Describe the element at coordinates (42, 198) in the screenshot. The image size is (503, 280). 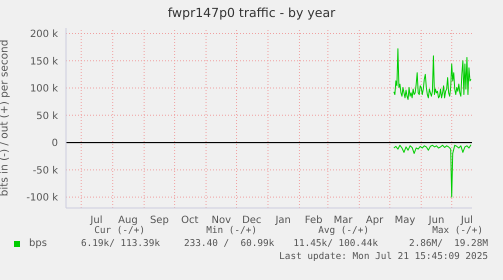
I see `y-tick-label: -100 k` at that location.